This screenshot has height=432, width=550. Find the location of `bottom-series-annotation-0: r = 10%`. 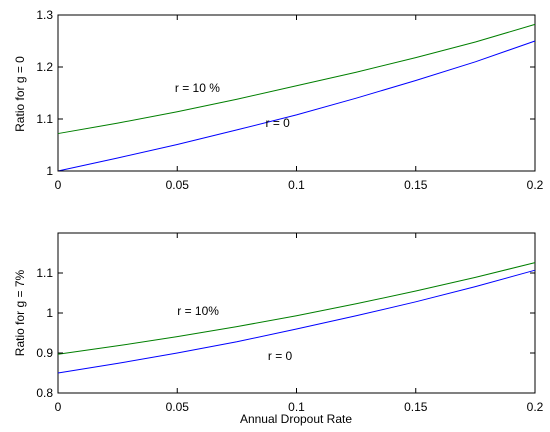

bottom-series-annotation-0: r = 10% is located at coordinates (198, 311).